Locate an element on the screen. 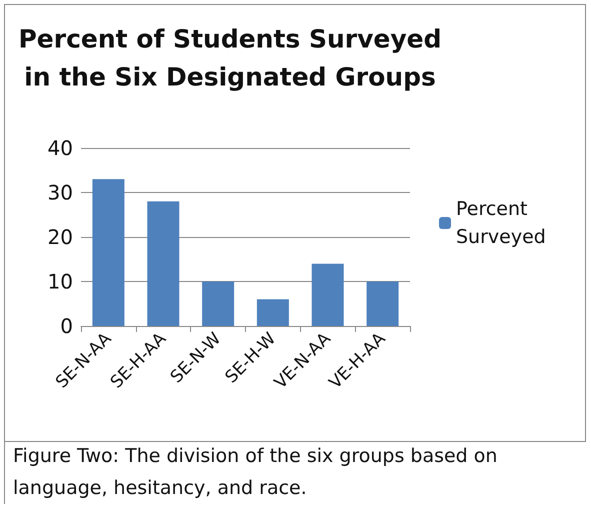  y-tick-label: 20 is located at coordinates (60, 237).